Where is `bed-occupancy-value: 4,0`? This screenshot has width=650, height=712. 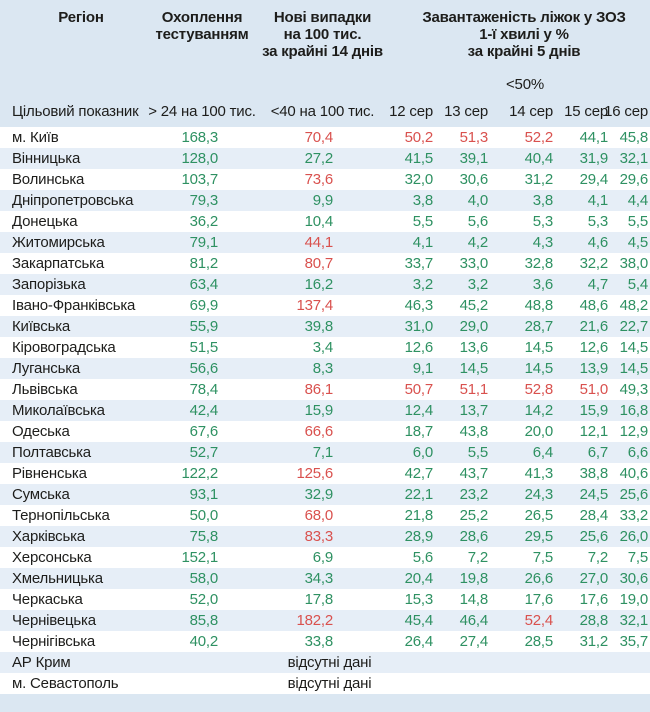 bed-occupancy-value: 4,0 is located at coordinates (477, 200).